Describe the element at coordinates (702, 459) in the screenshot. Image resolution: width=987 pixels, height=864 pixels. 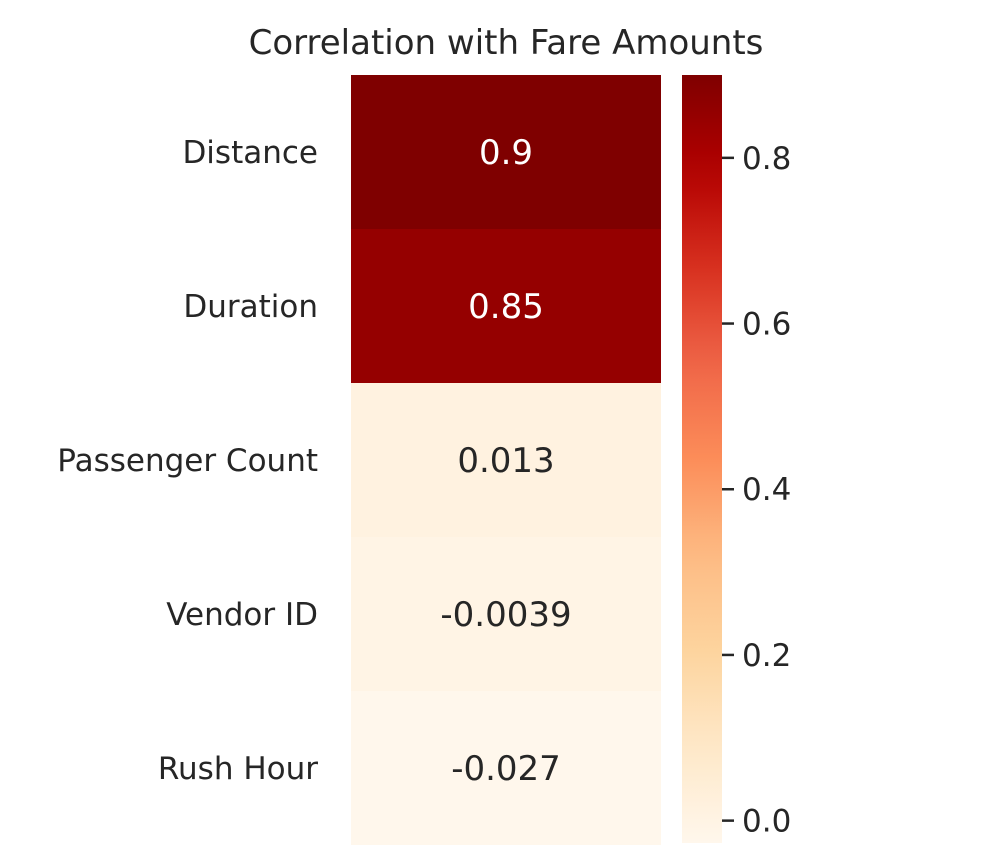
I see `colorbar-gradient` at that location.